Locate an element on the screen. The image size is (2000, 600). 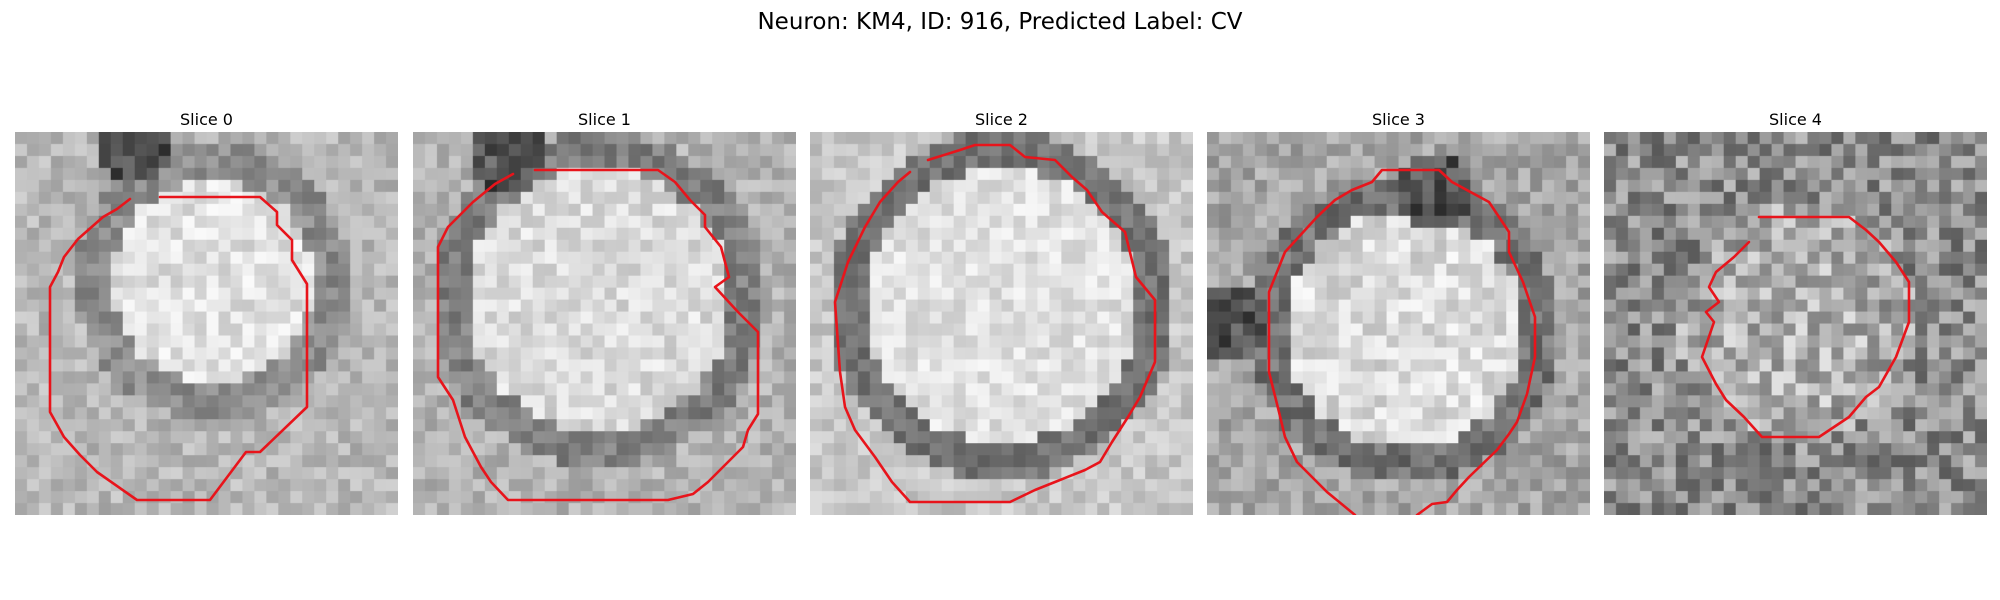
slice-panel-0: Slice 0 is located at coordinates (206, 311).